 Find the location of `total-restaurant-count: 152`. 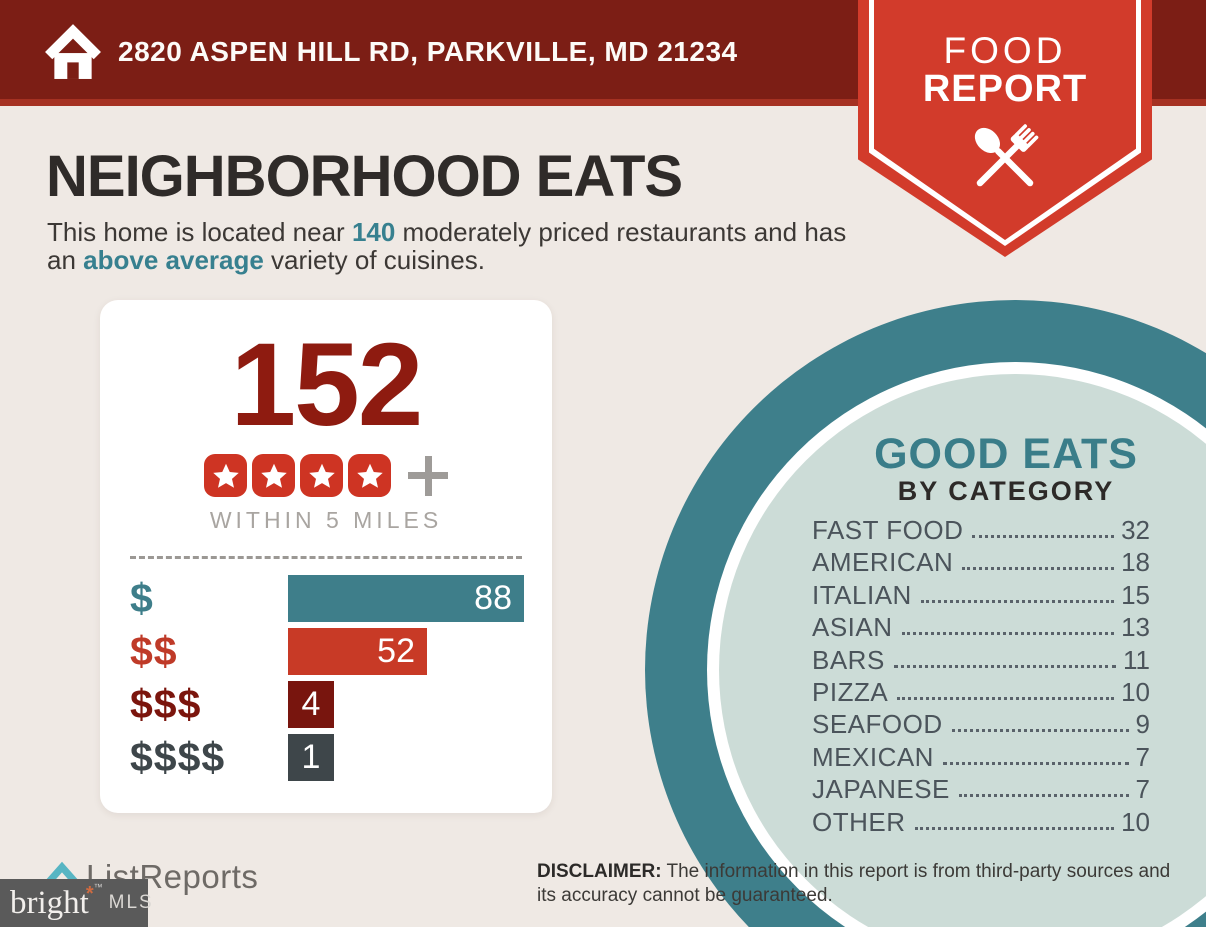

total-restaurant-count: 152 is located at coordinates (327, 385).